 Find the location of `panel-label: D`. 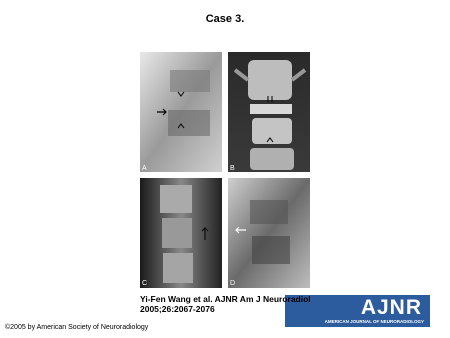

panel-label: D is located at coordinates (232, 283).